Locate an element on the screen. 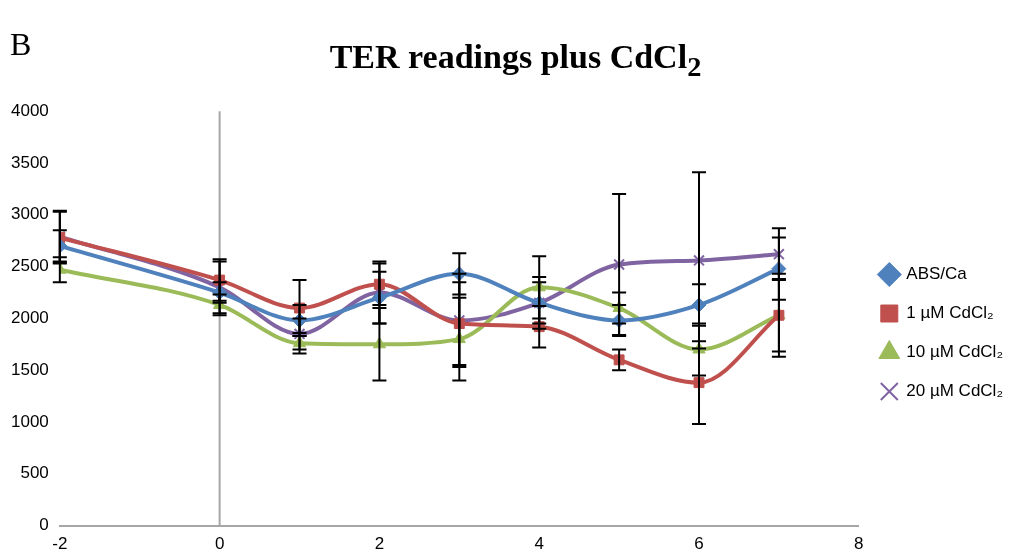 The image size is (1031, 553). y-tick-label: 1000 is located at coordinates (29, 421).